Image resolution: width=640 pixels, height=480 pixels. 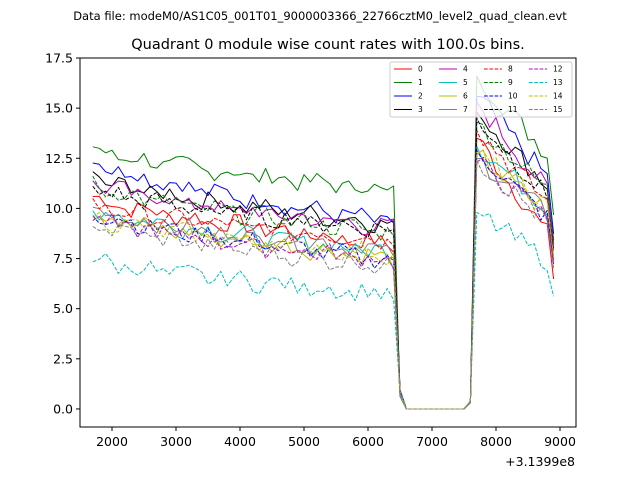 I want to click on legend-label-4: 4, so click(x=465, y=69).